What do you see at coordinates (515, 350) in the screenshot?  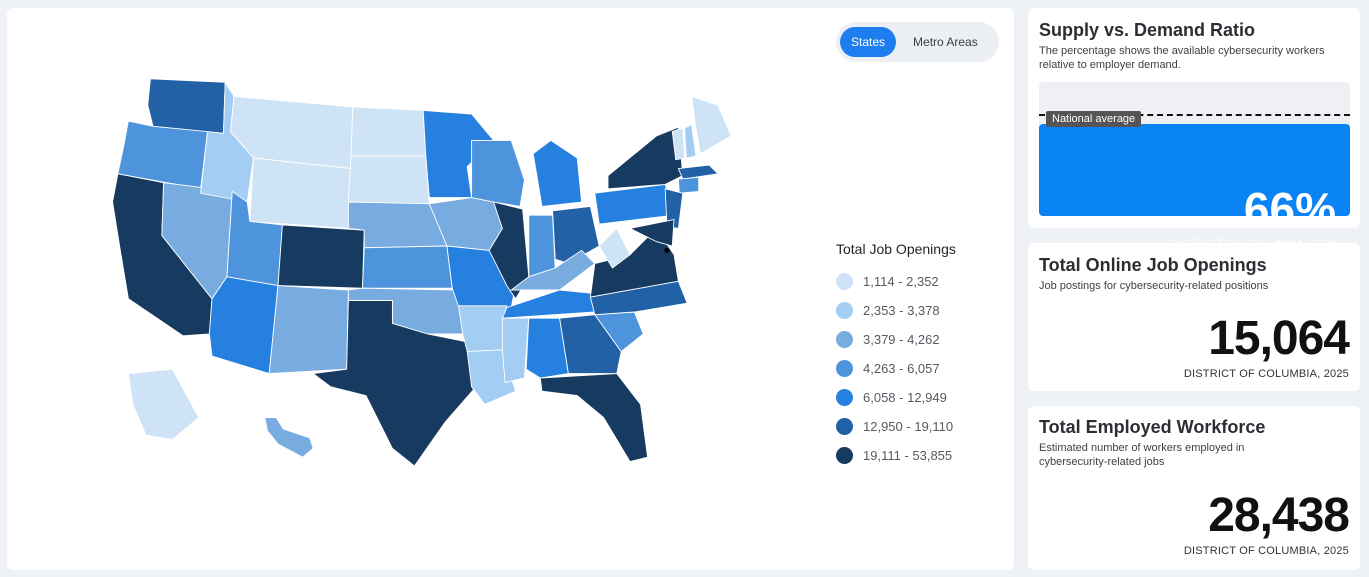 I see `state-ms` at bounding box center [515, 350].